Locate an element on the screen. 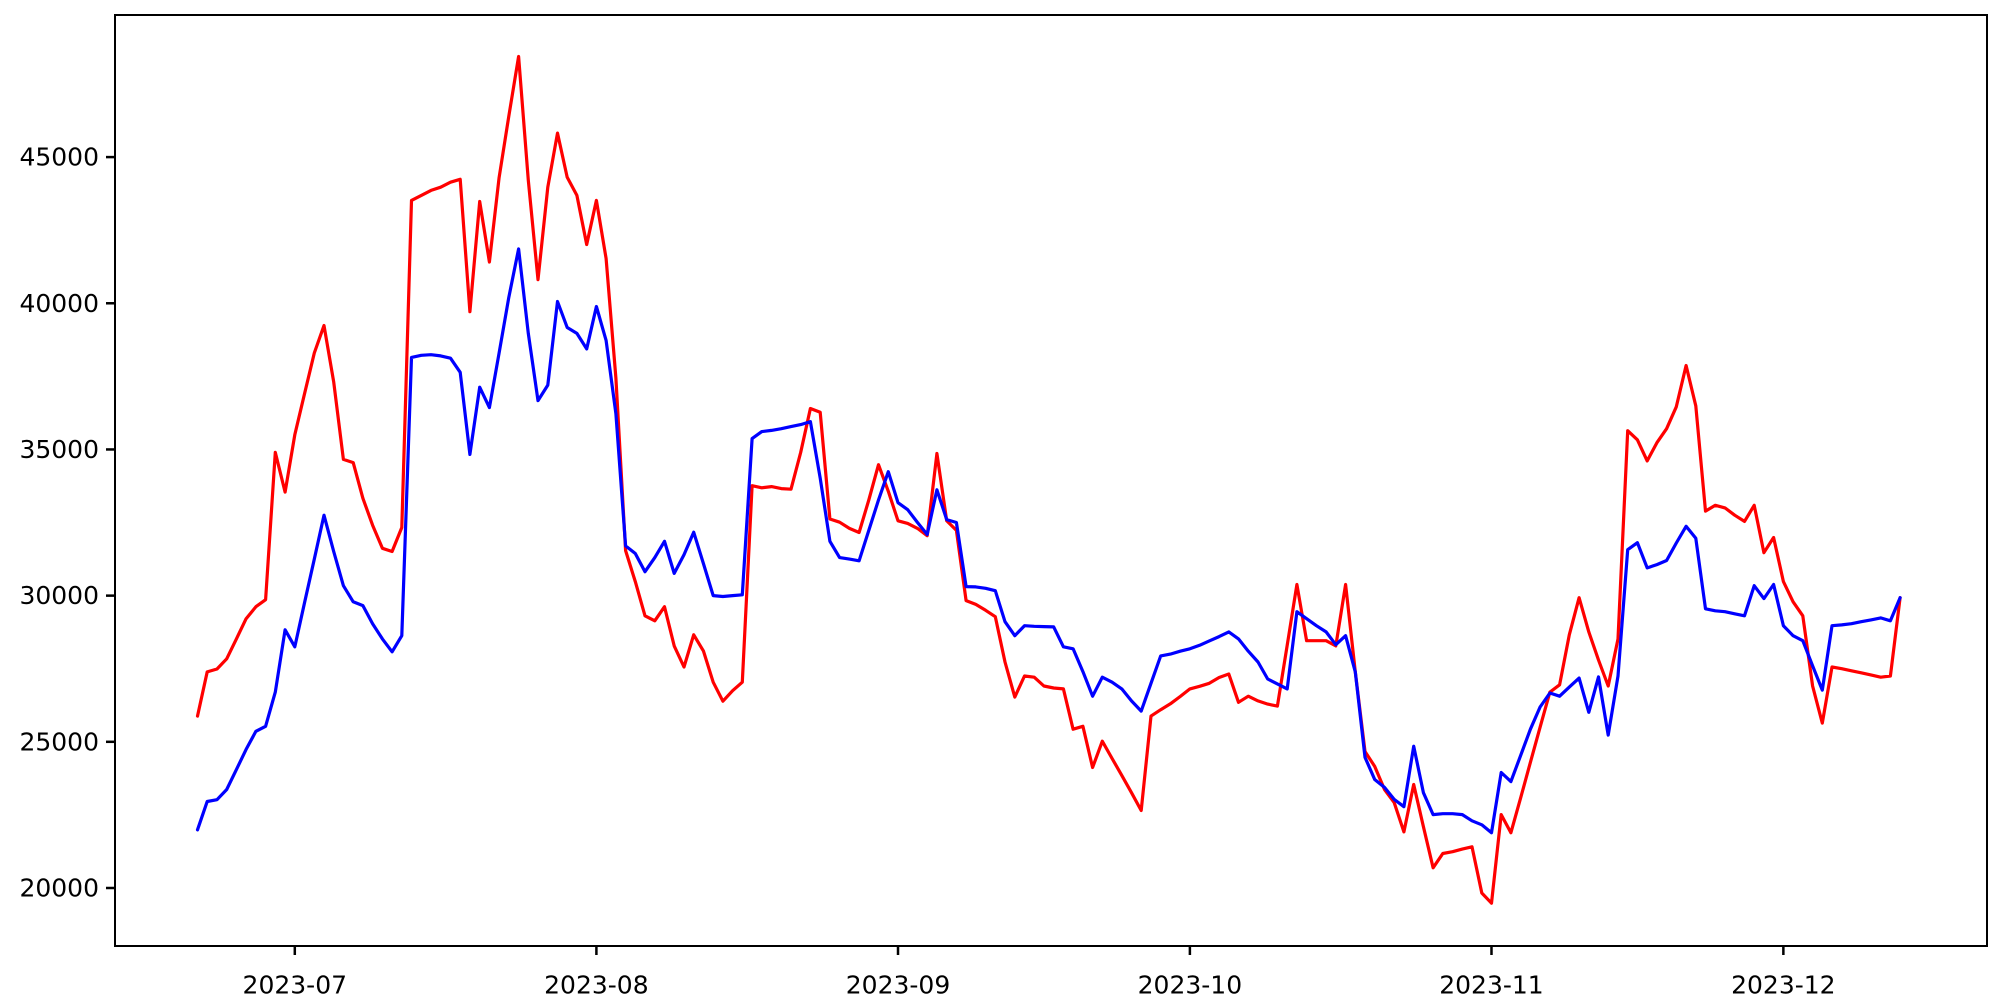 This screenshot has height=1000, width=2000. x-tick-label: 2023-09 is located at coordinates (898, 984).